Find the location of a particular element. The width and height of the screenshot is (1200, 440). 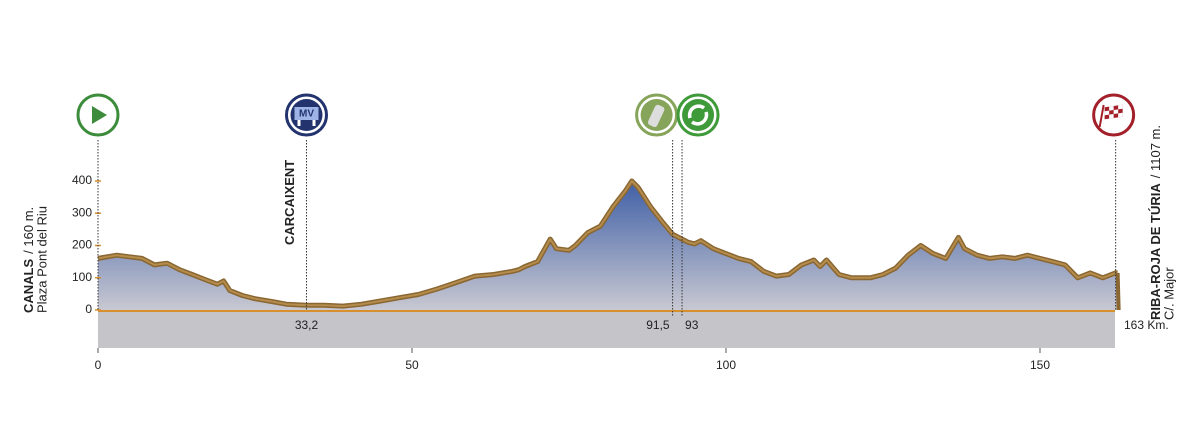

start-address: Plaza Pont del Riu is located at coordinates (41, 259).